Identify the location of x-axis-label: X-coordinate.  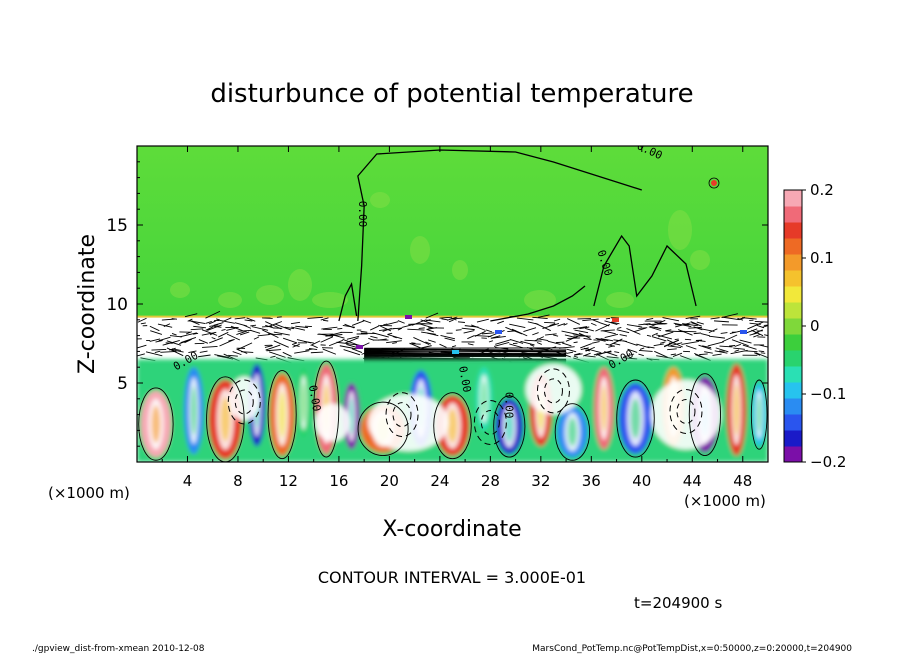
(451, 529).